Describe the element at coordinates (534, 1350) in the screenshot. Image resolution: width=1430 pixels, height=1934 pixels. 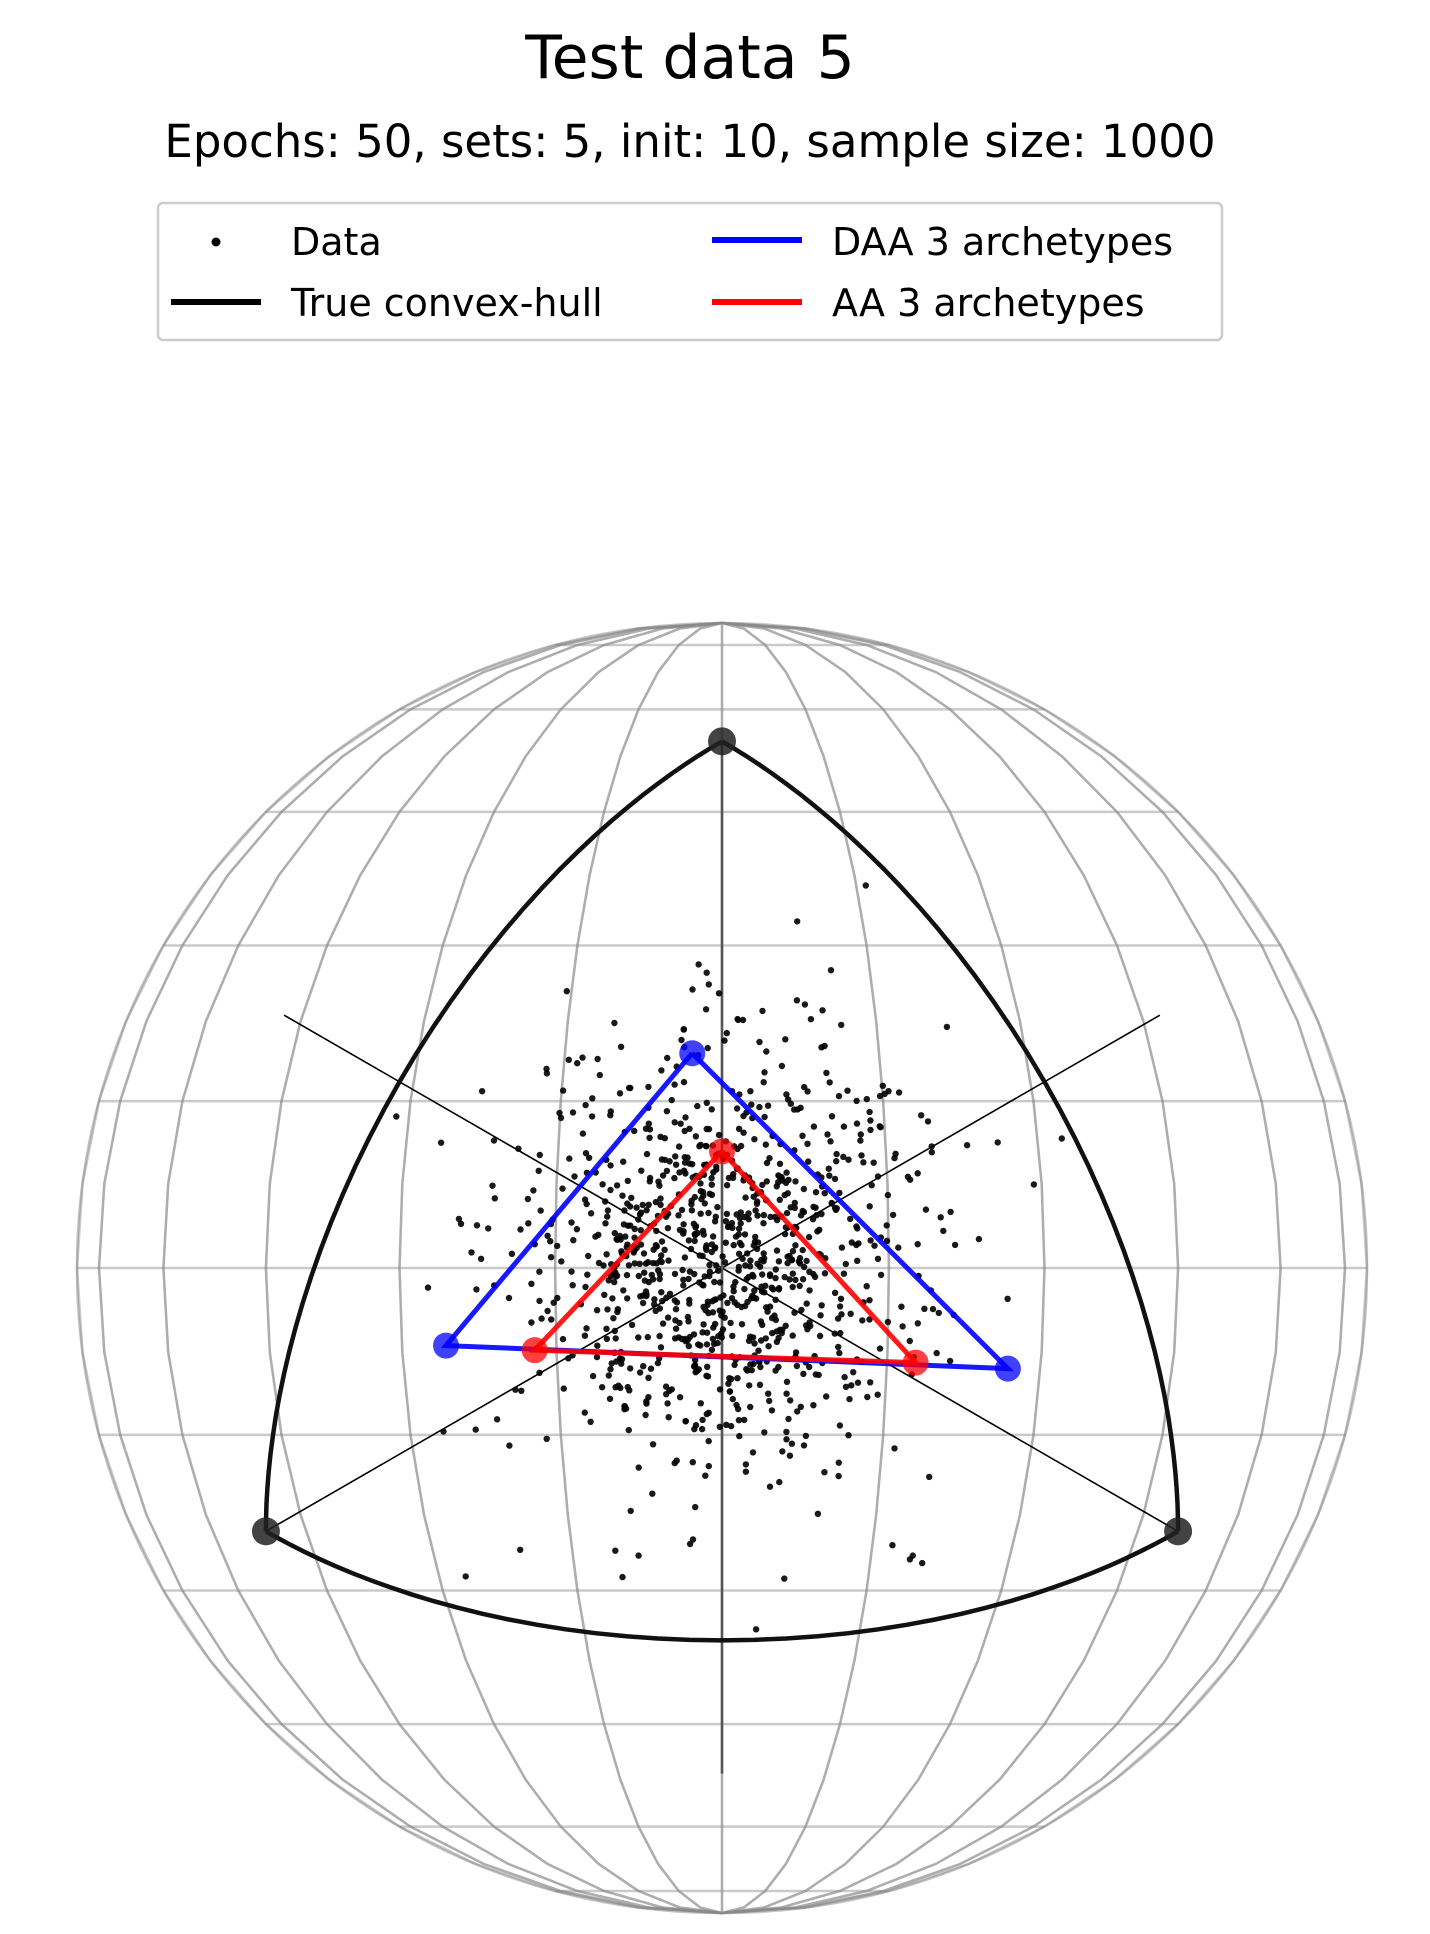
I see `aa-archetype-point` at that location.